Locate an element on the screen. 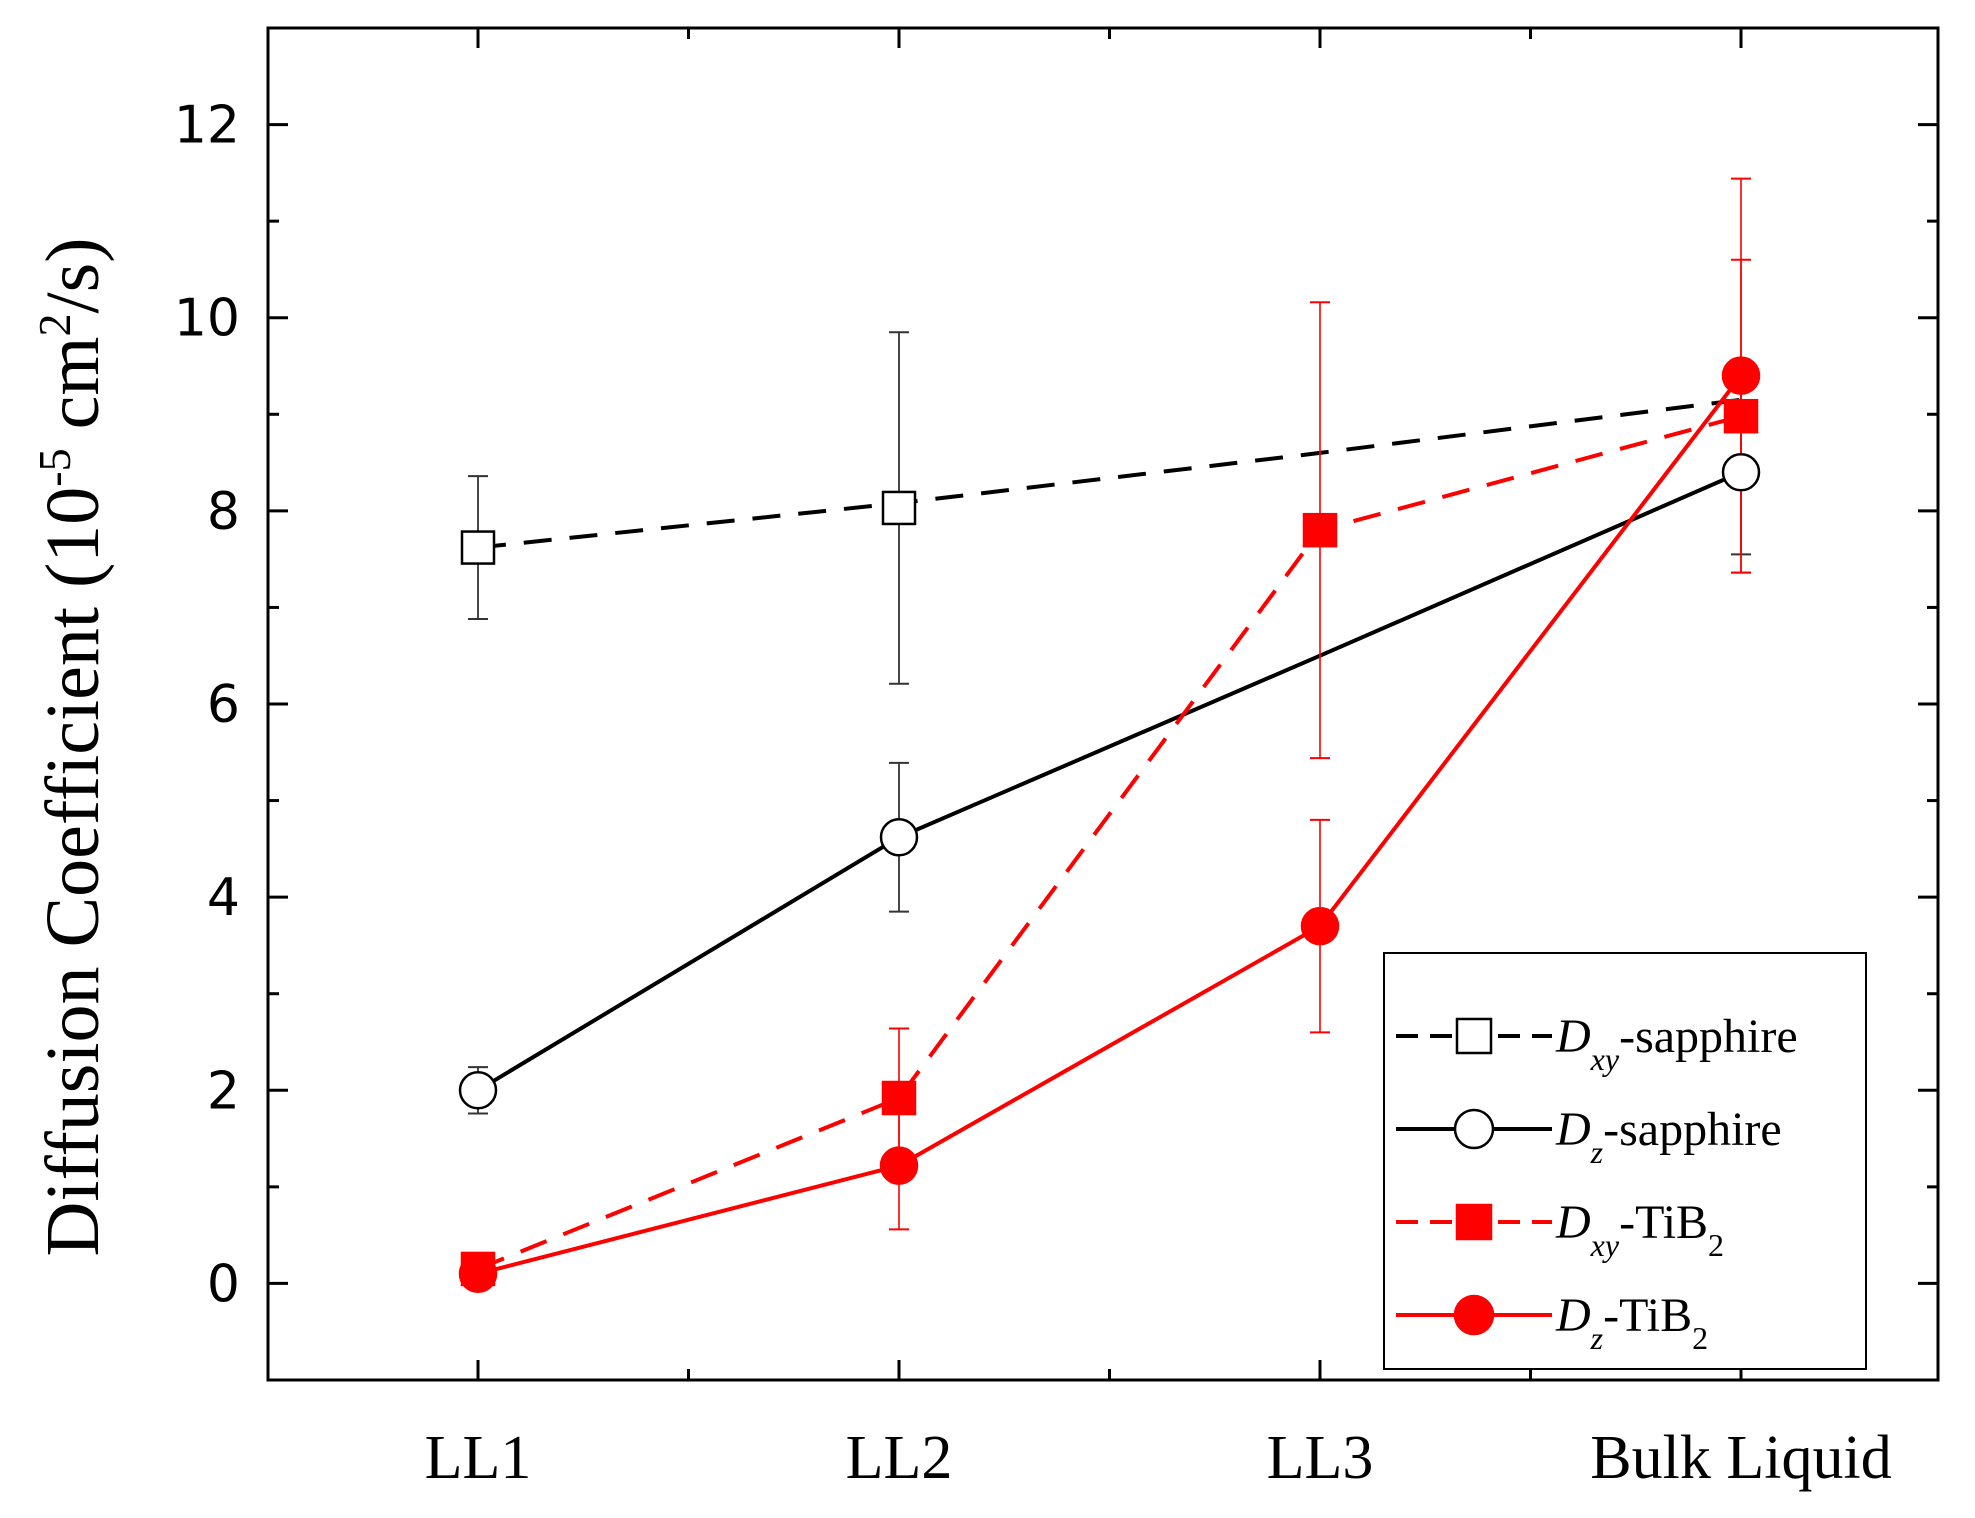 The height and width of the screenshot is (1518, 1975). legend-label-dxy_tib2: Dxy-TiB2 is located at coordinates (1639, 1229).